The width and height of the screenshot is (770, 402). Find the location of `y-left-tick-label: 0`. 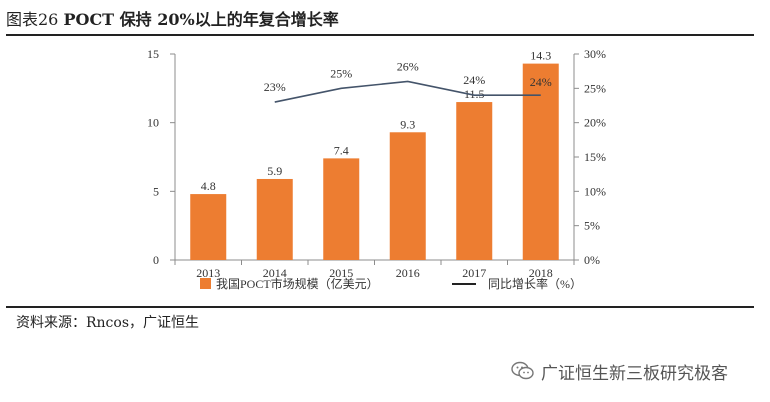

y-left-tick-label: 0 is located at coordinates (156, 260).